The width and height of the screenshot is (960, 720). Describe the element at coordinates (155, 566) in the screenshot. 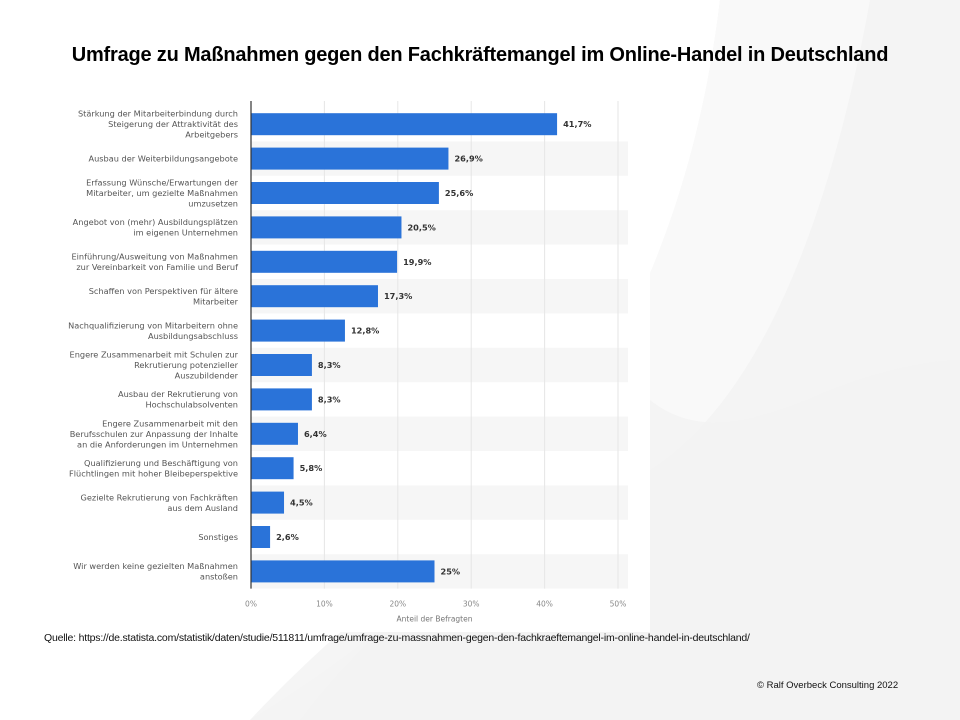

I see `category-label: Wir werden keine gezielten Maßnahmen` at that location.